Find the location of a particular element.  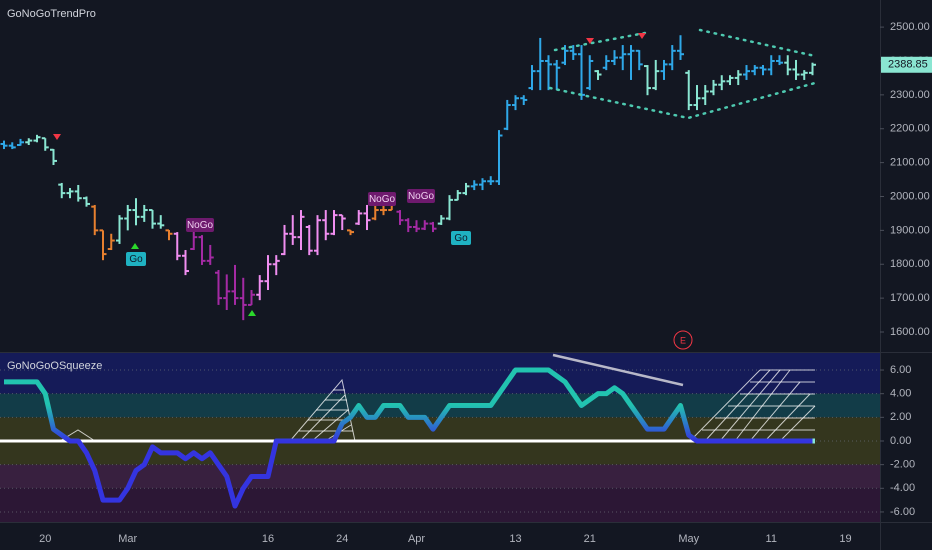

y-tick-label: 2500.00 is located at coordinates (910, 27).